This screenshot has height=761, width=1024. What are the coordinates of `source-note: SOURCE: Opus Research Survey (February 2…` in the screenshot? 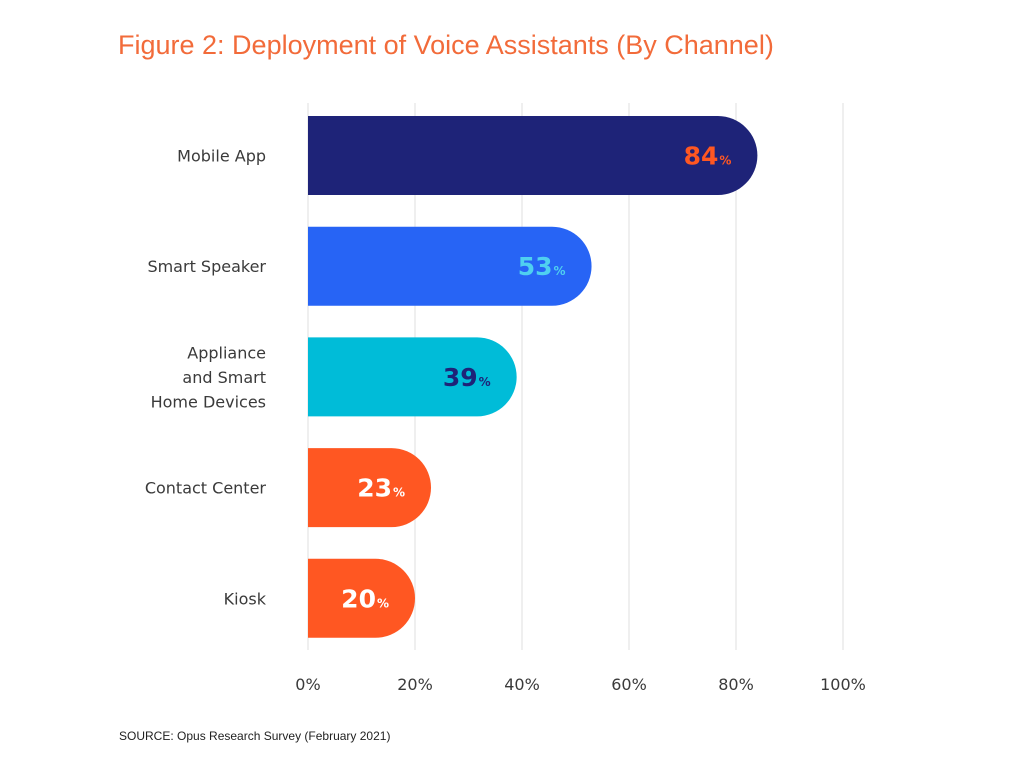 It's located at (255, 736).